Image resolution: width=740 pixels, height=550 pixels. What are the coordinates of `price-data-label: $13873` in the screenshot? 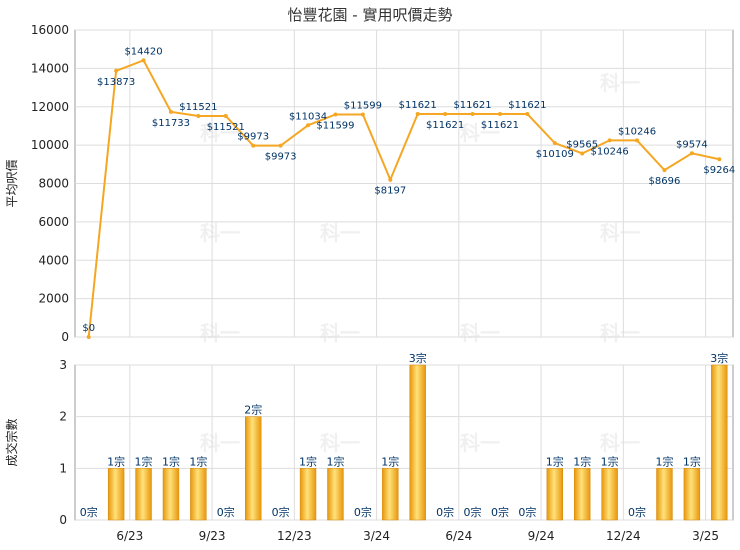 It's located at (116, 82).